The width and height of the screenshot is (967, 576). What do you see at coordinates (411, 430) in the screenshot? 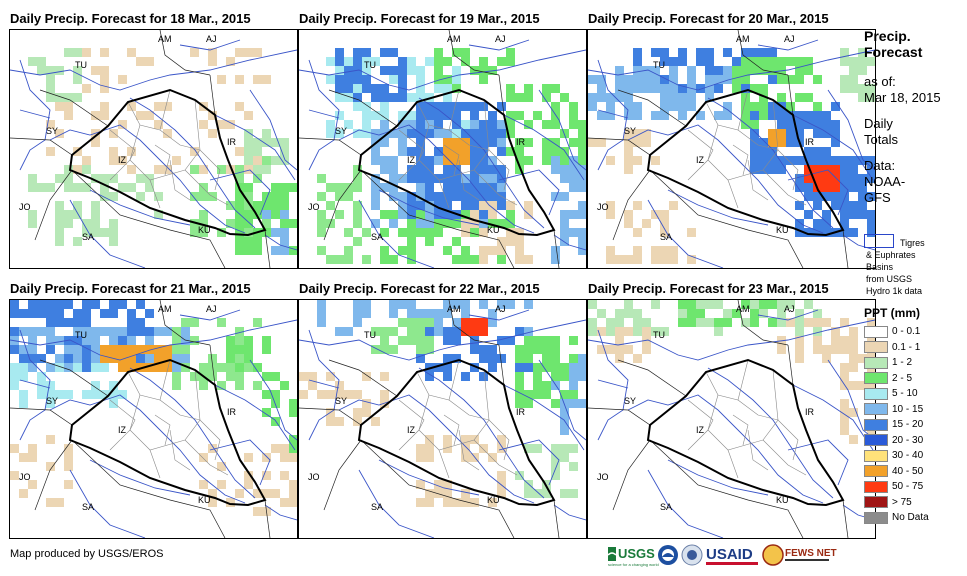
I see `country-label-iz: IZ` at bounding box center [411, 430].